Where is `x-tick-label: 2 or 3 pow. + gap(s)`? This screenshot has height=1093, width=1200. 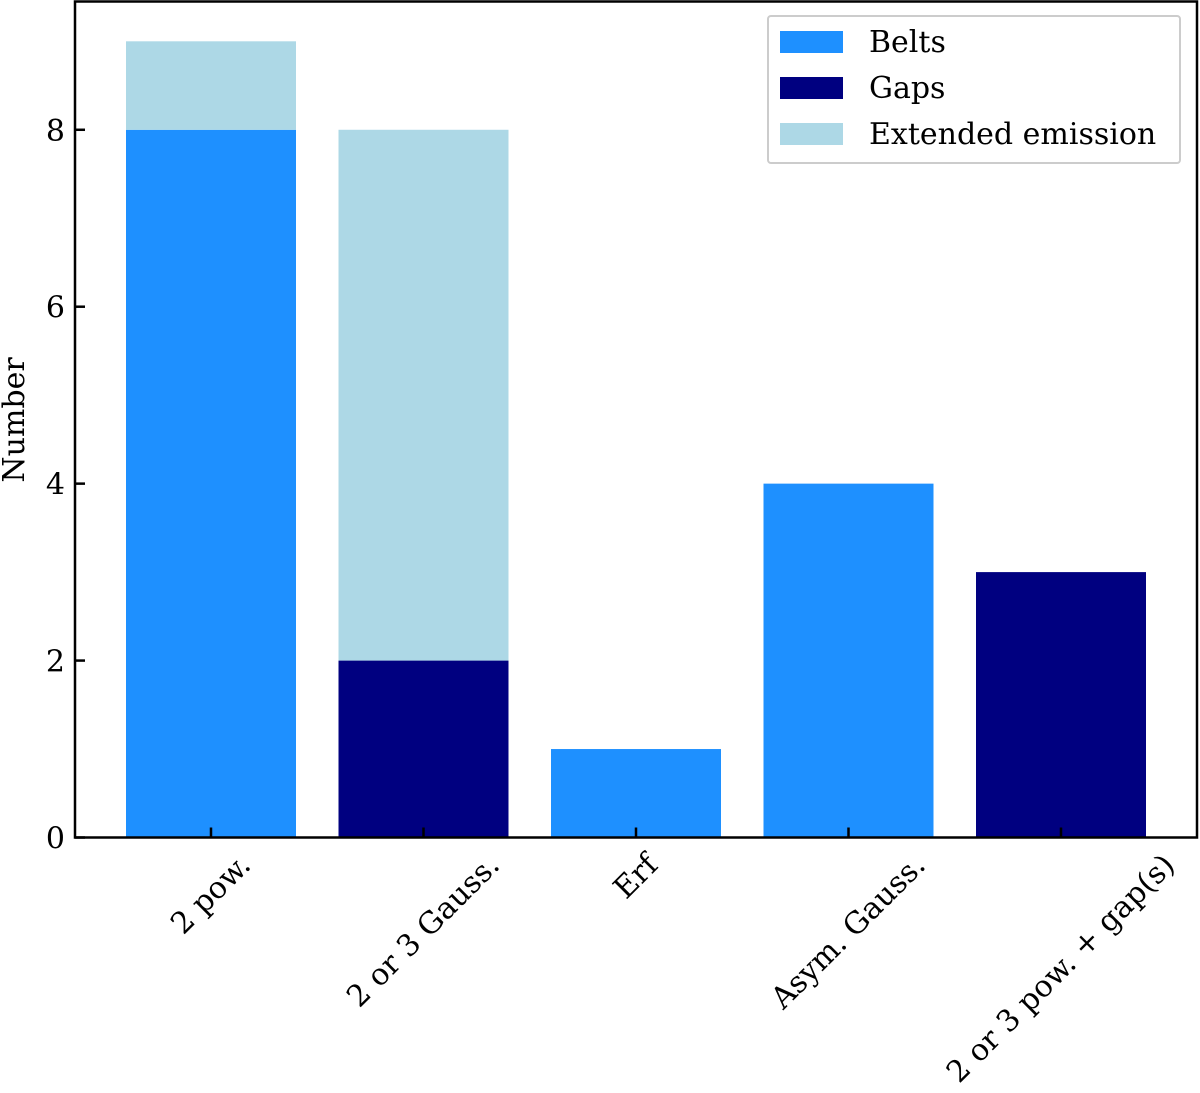 x-tick-label: 2 or 3 pow. + gap(s) is located at coordinates (1061, 969).